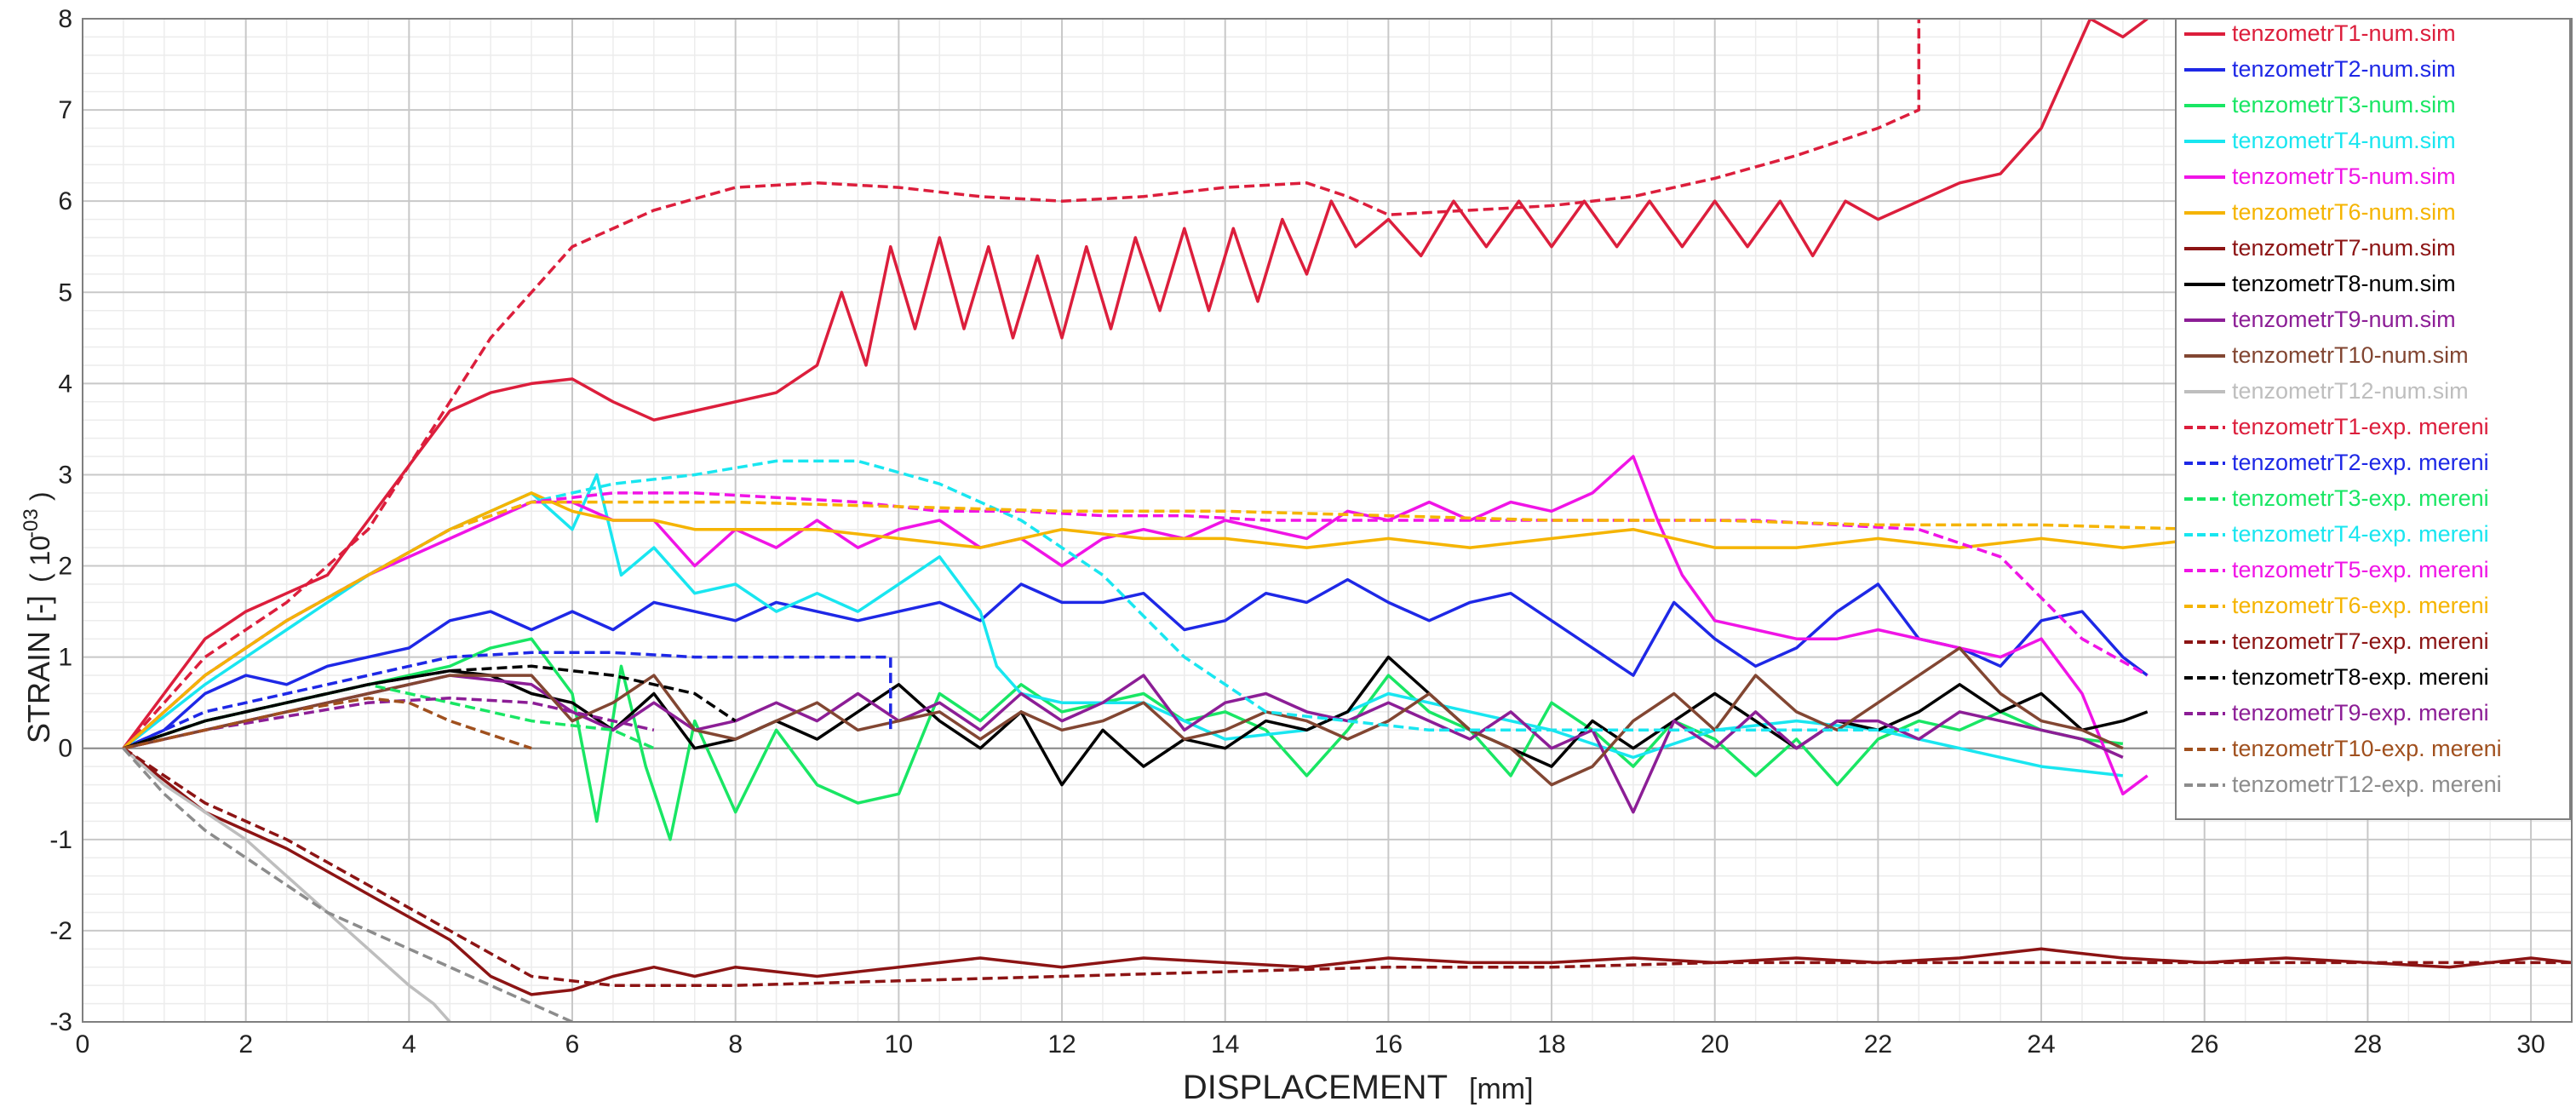  I want to click on y-axis-multiplier-close: ), so click(40, 496).